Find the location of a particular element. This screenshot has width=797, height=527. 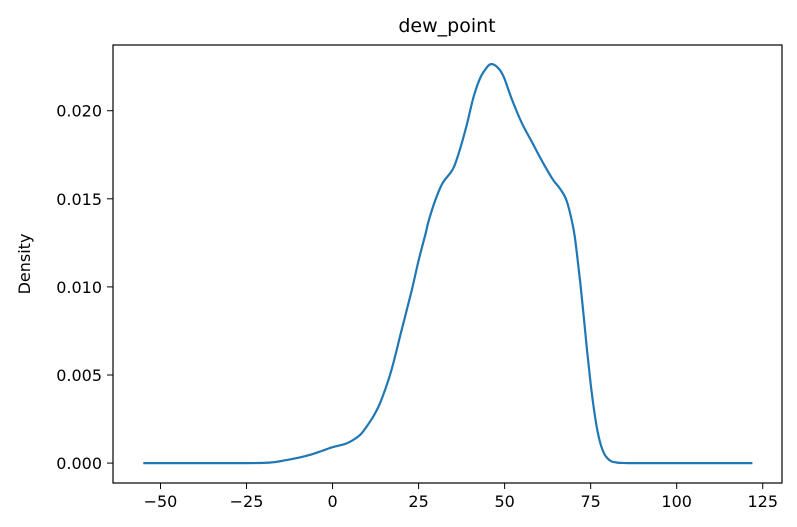

y-axis-label: Density is located at coordinates (24, 264).